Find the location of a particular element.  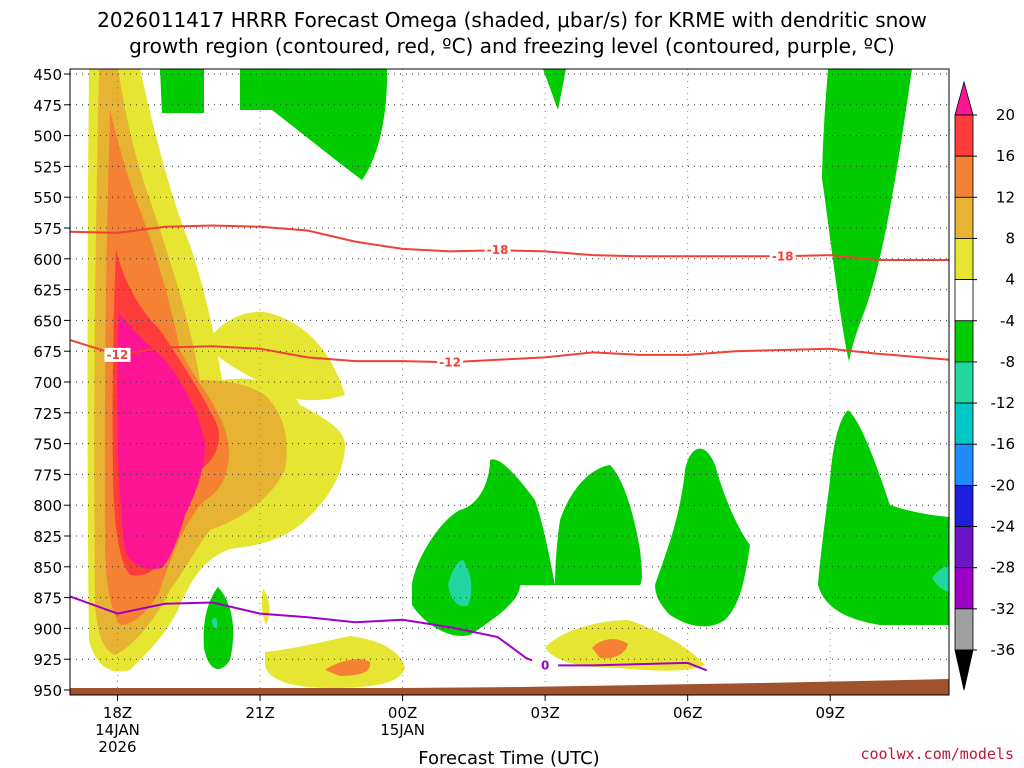

terrain-ground is located at coordinates (509, 687).